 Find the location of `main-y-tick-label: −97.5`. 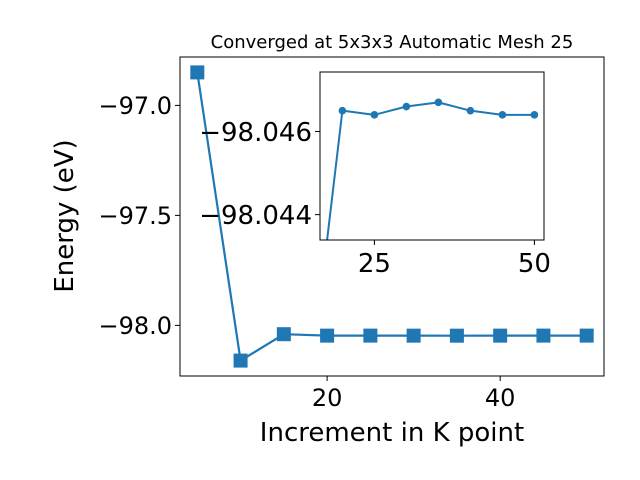

main-y-tick-label: −97.5 is located at coordinates (135, 216).